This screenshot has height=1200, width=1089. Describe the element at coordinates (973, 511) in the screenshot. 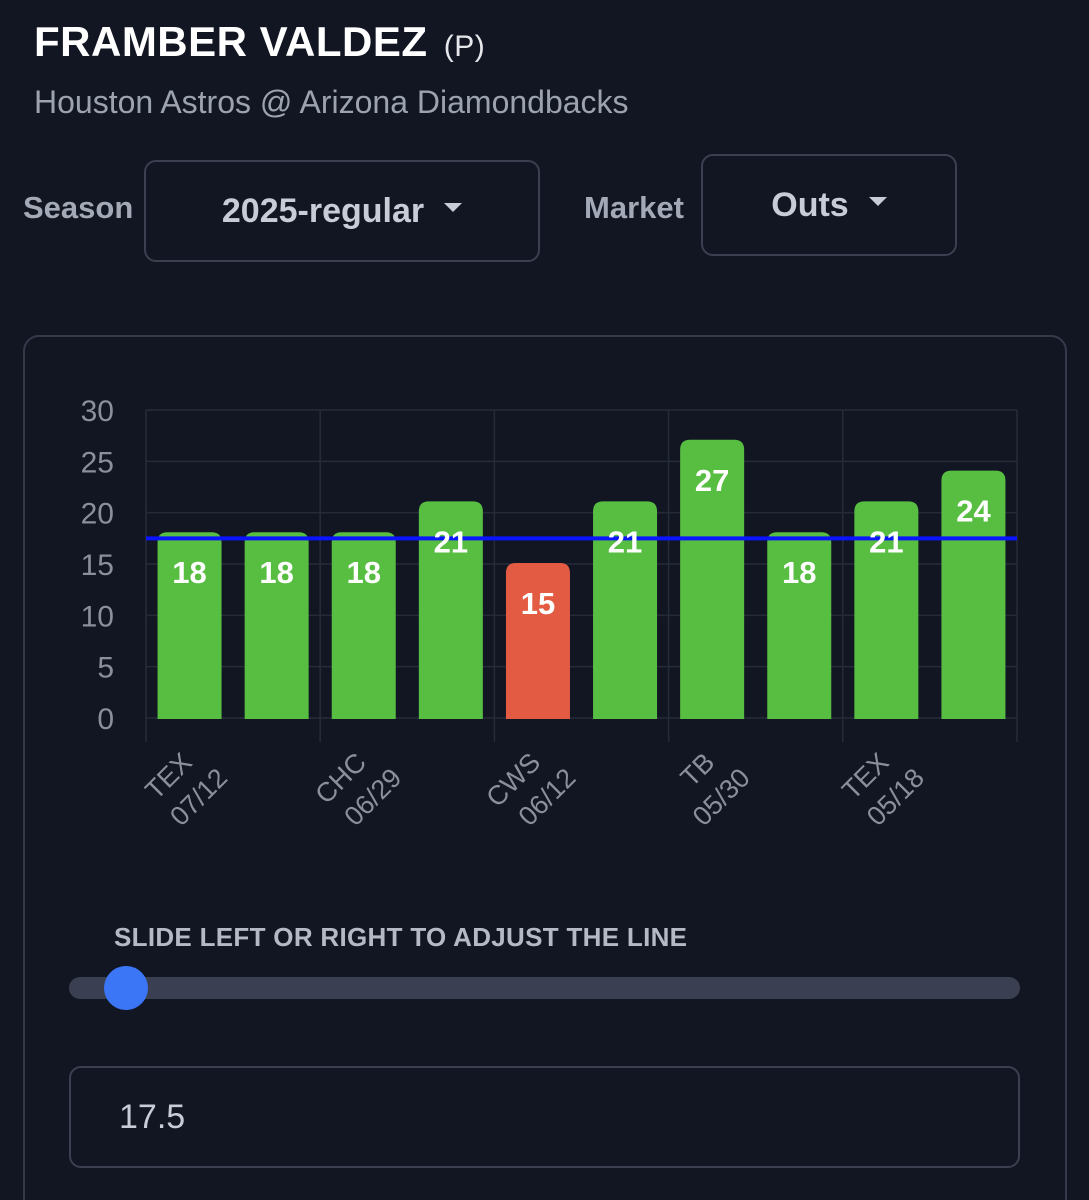

I see `bar-value-label: 24` at that location.